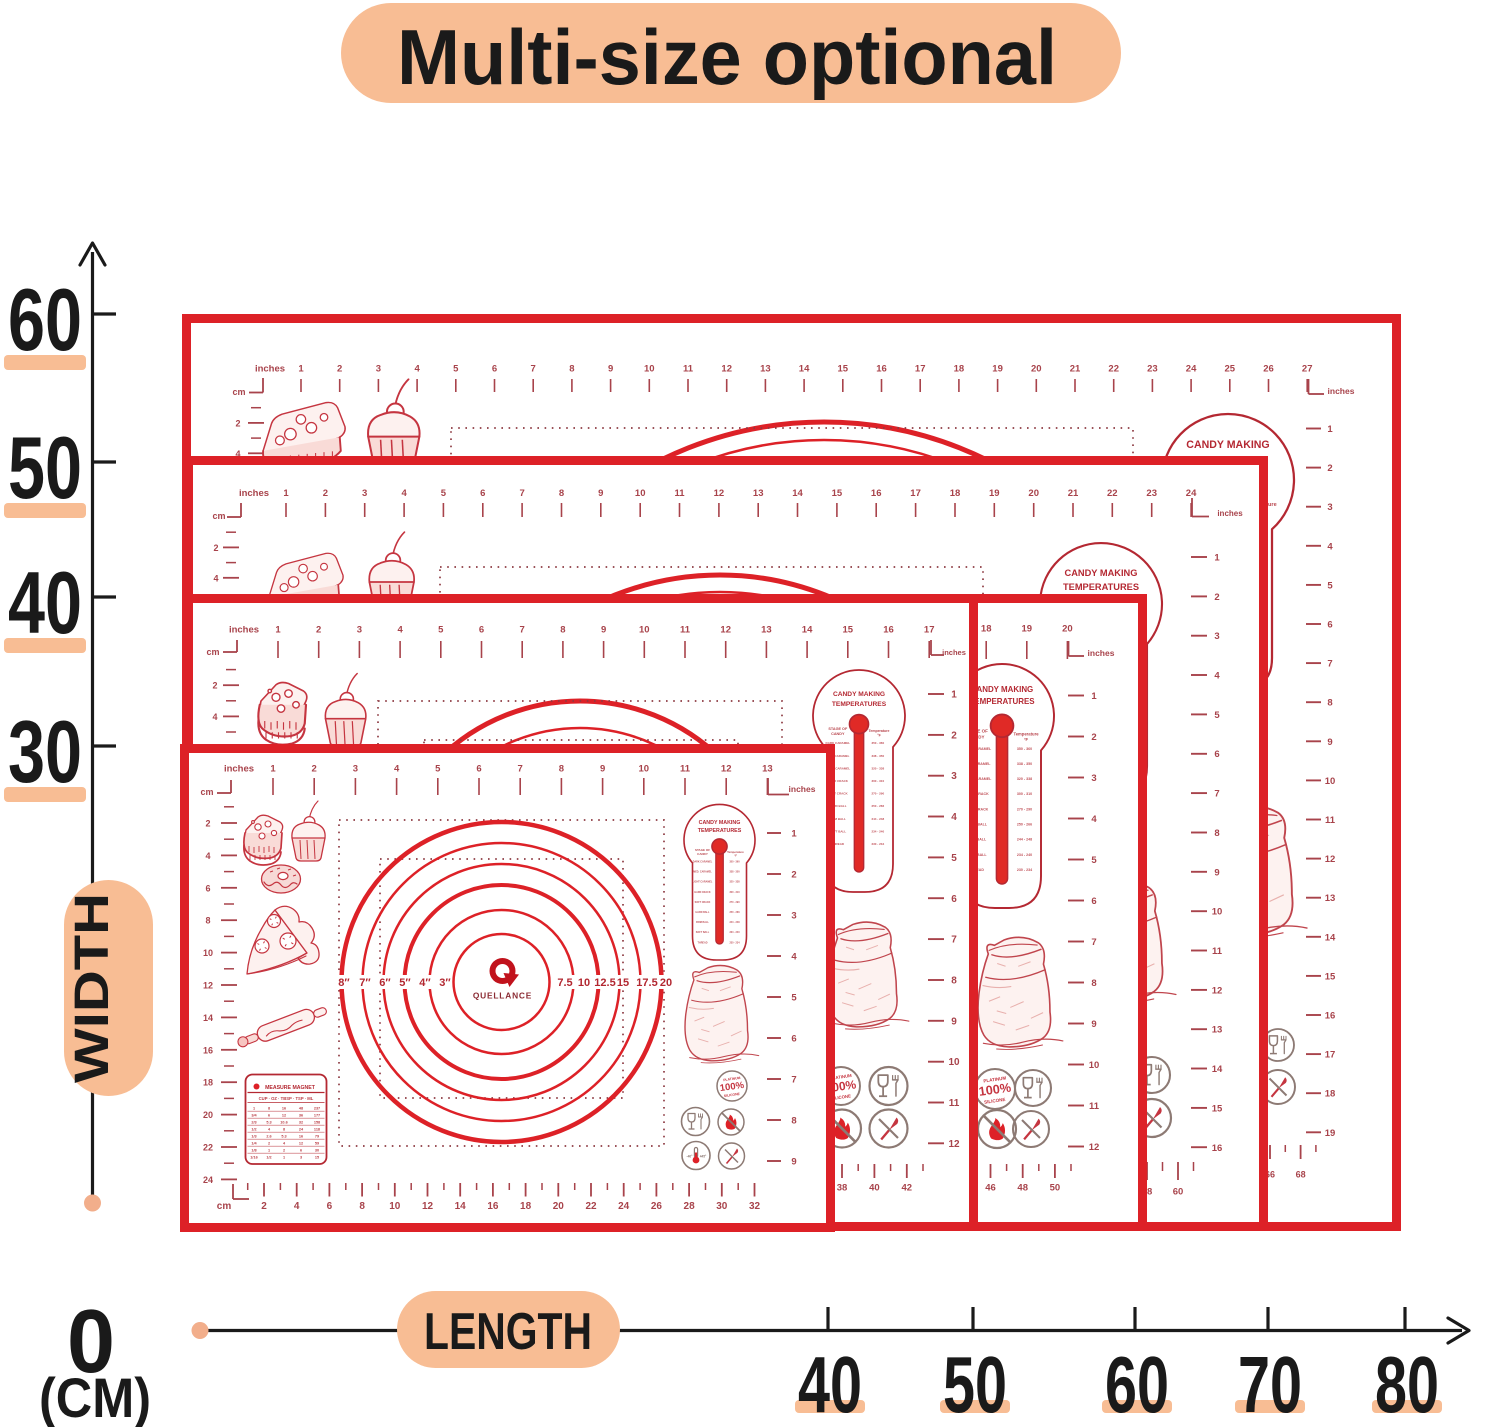 Image resolution: width=1489 pixels, height=1427 pixels. What do you see at coordinates (45, 319) in the screenshot?
I see `svg-text: 60` at bounding box center [45, 319].